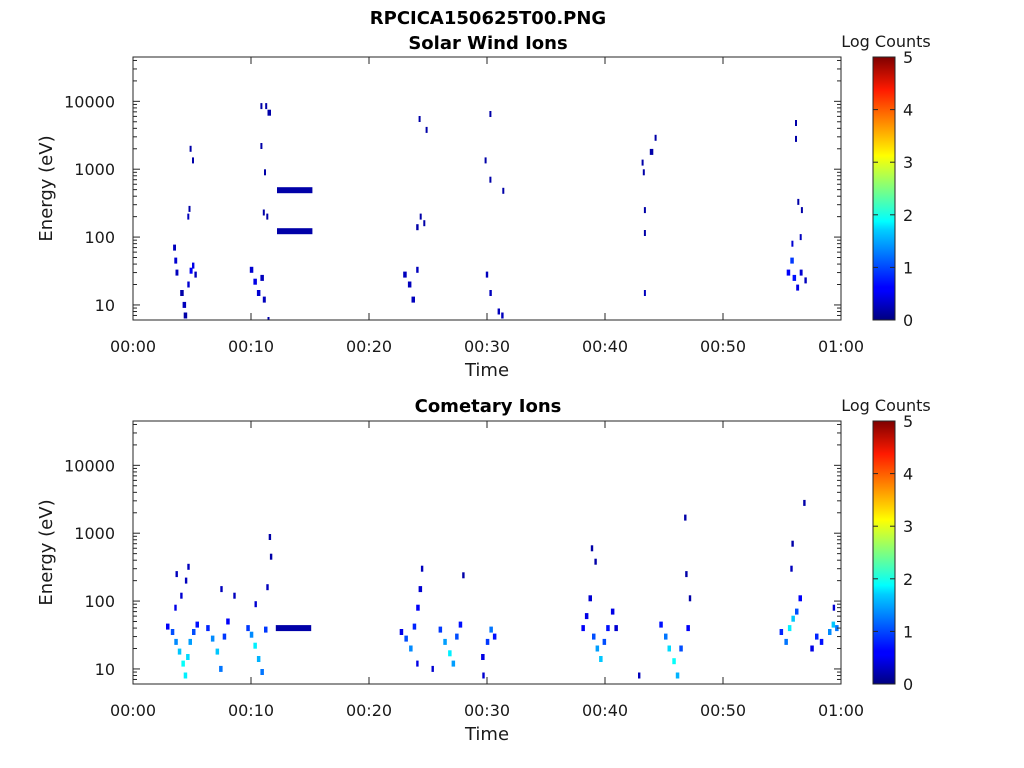 Image resolution: width=1024 pixels, height=768 pixels. What do you see at coordinates (486, 370) in the screenshot?
I see `x-axis-label: Time` at bounding box center [486, 370].